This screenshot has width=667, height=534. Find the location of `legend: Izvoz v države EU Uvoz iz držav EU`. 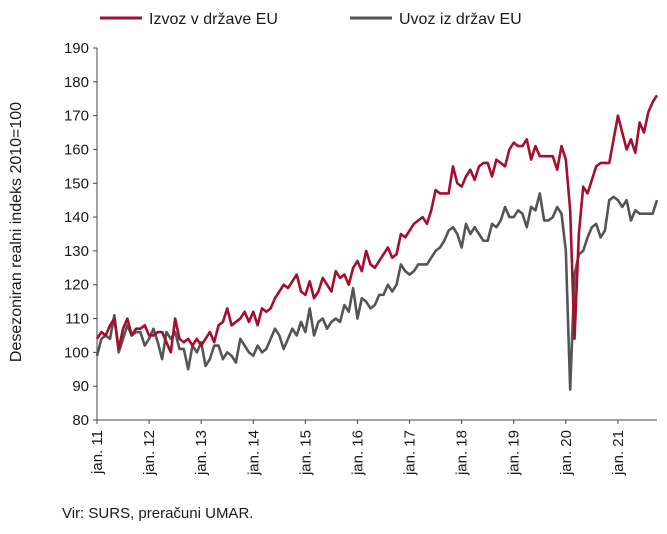

legend: Izvoz v države EU Uvoz iz držav EU is located at coordinates (311, 19).